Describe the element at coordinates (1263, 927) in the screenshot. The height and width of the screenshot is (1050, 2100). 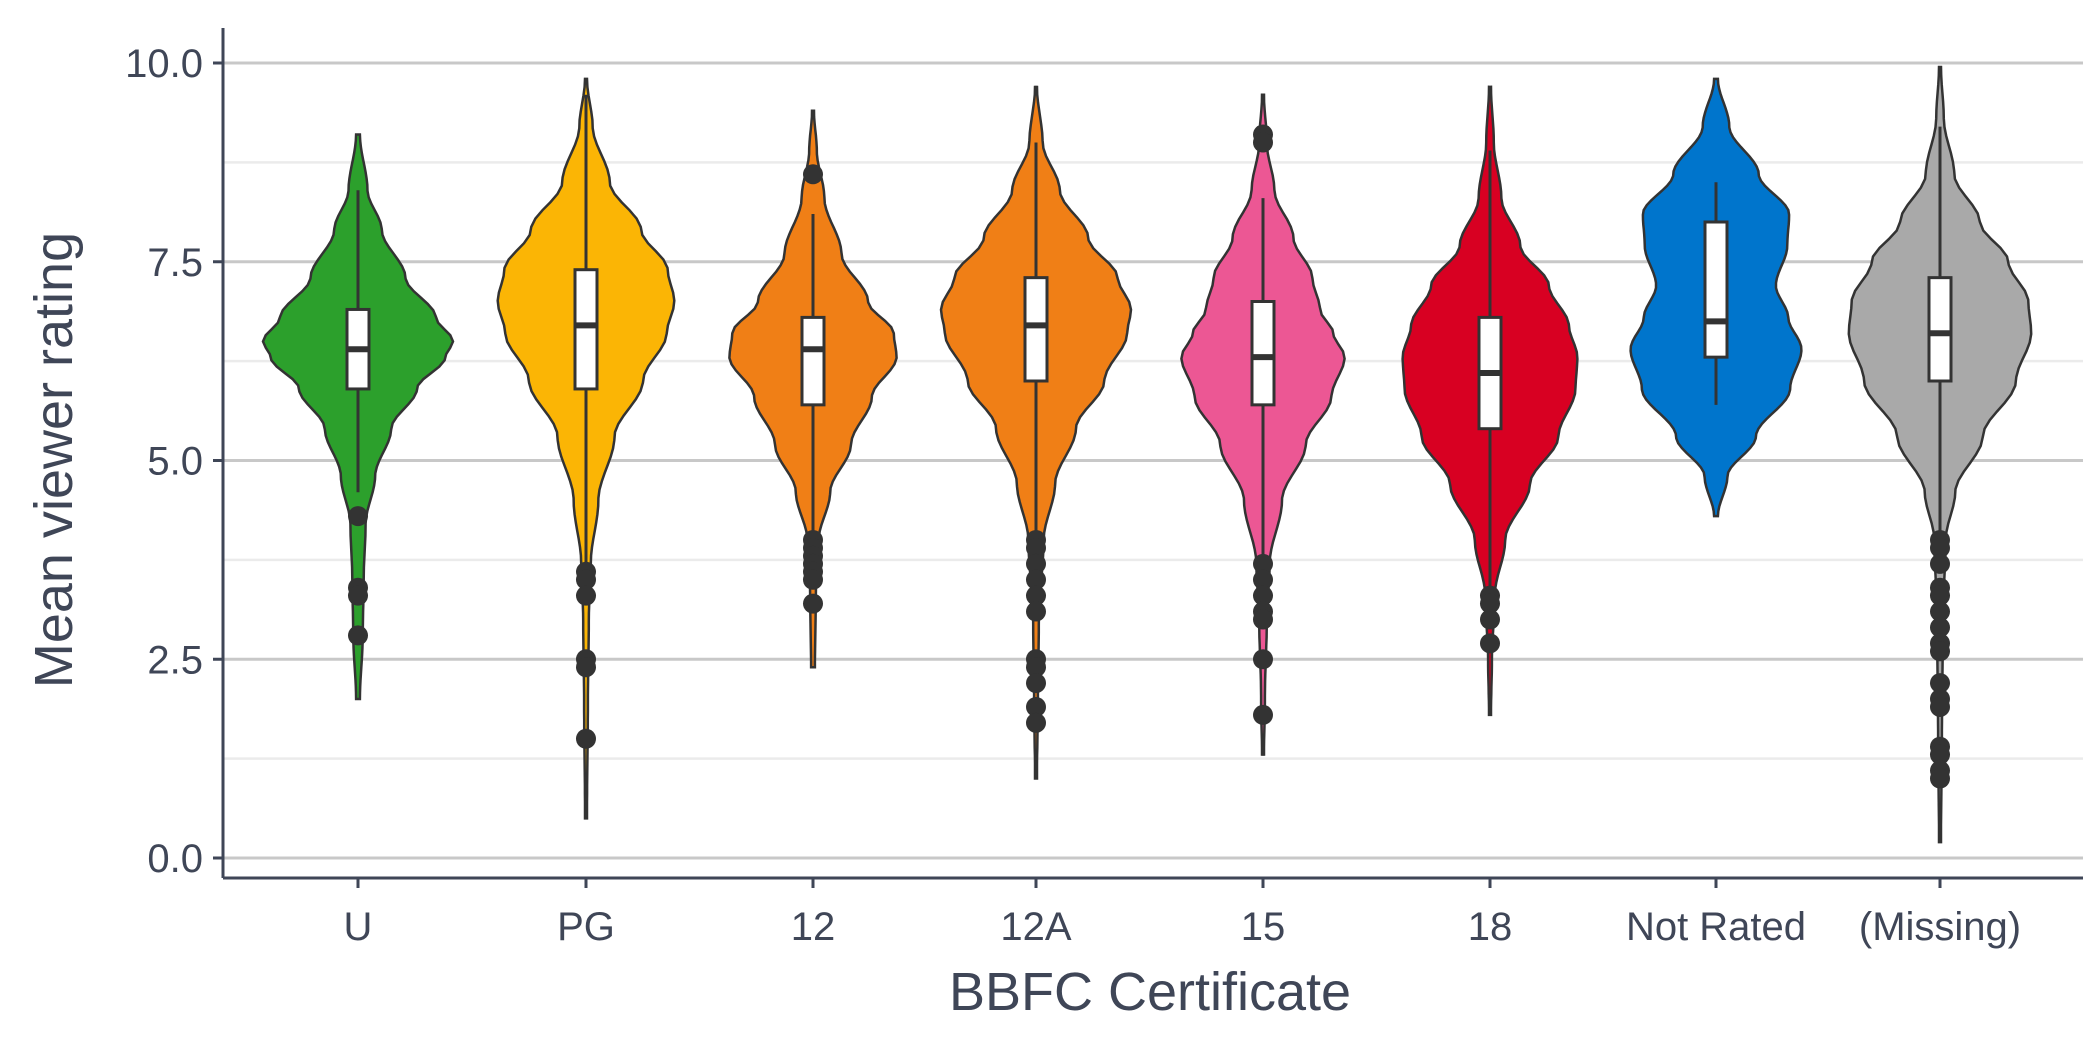
I see `x-tick-label: 15` at that location.